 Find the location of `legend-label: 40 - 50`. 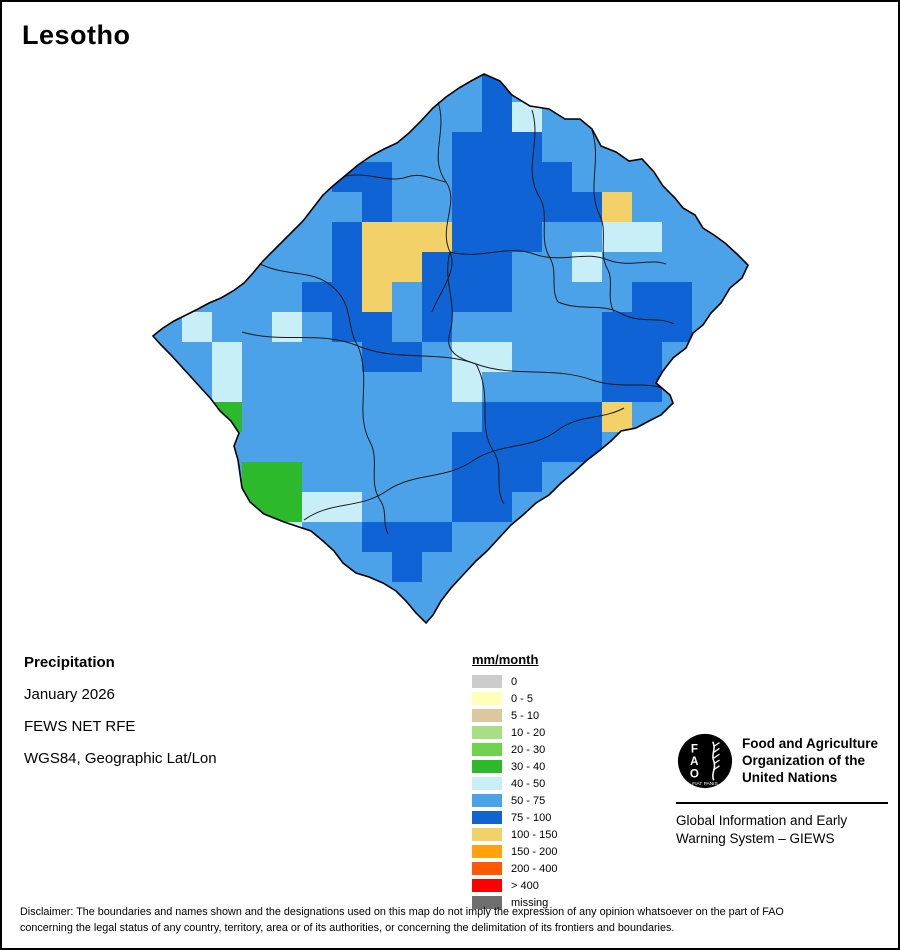

legend-label: 40 - 50 is located at coordinates (528, 783).